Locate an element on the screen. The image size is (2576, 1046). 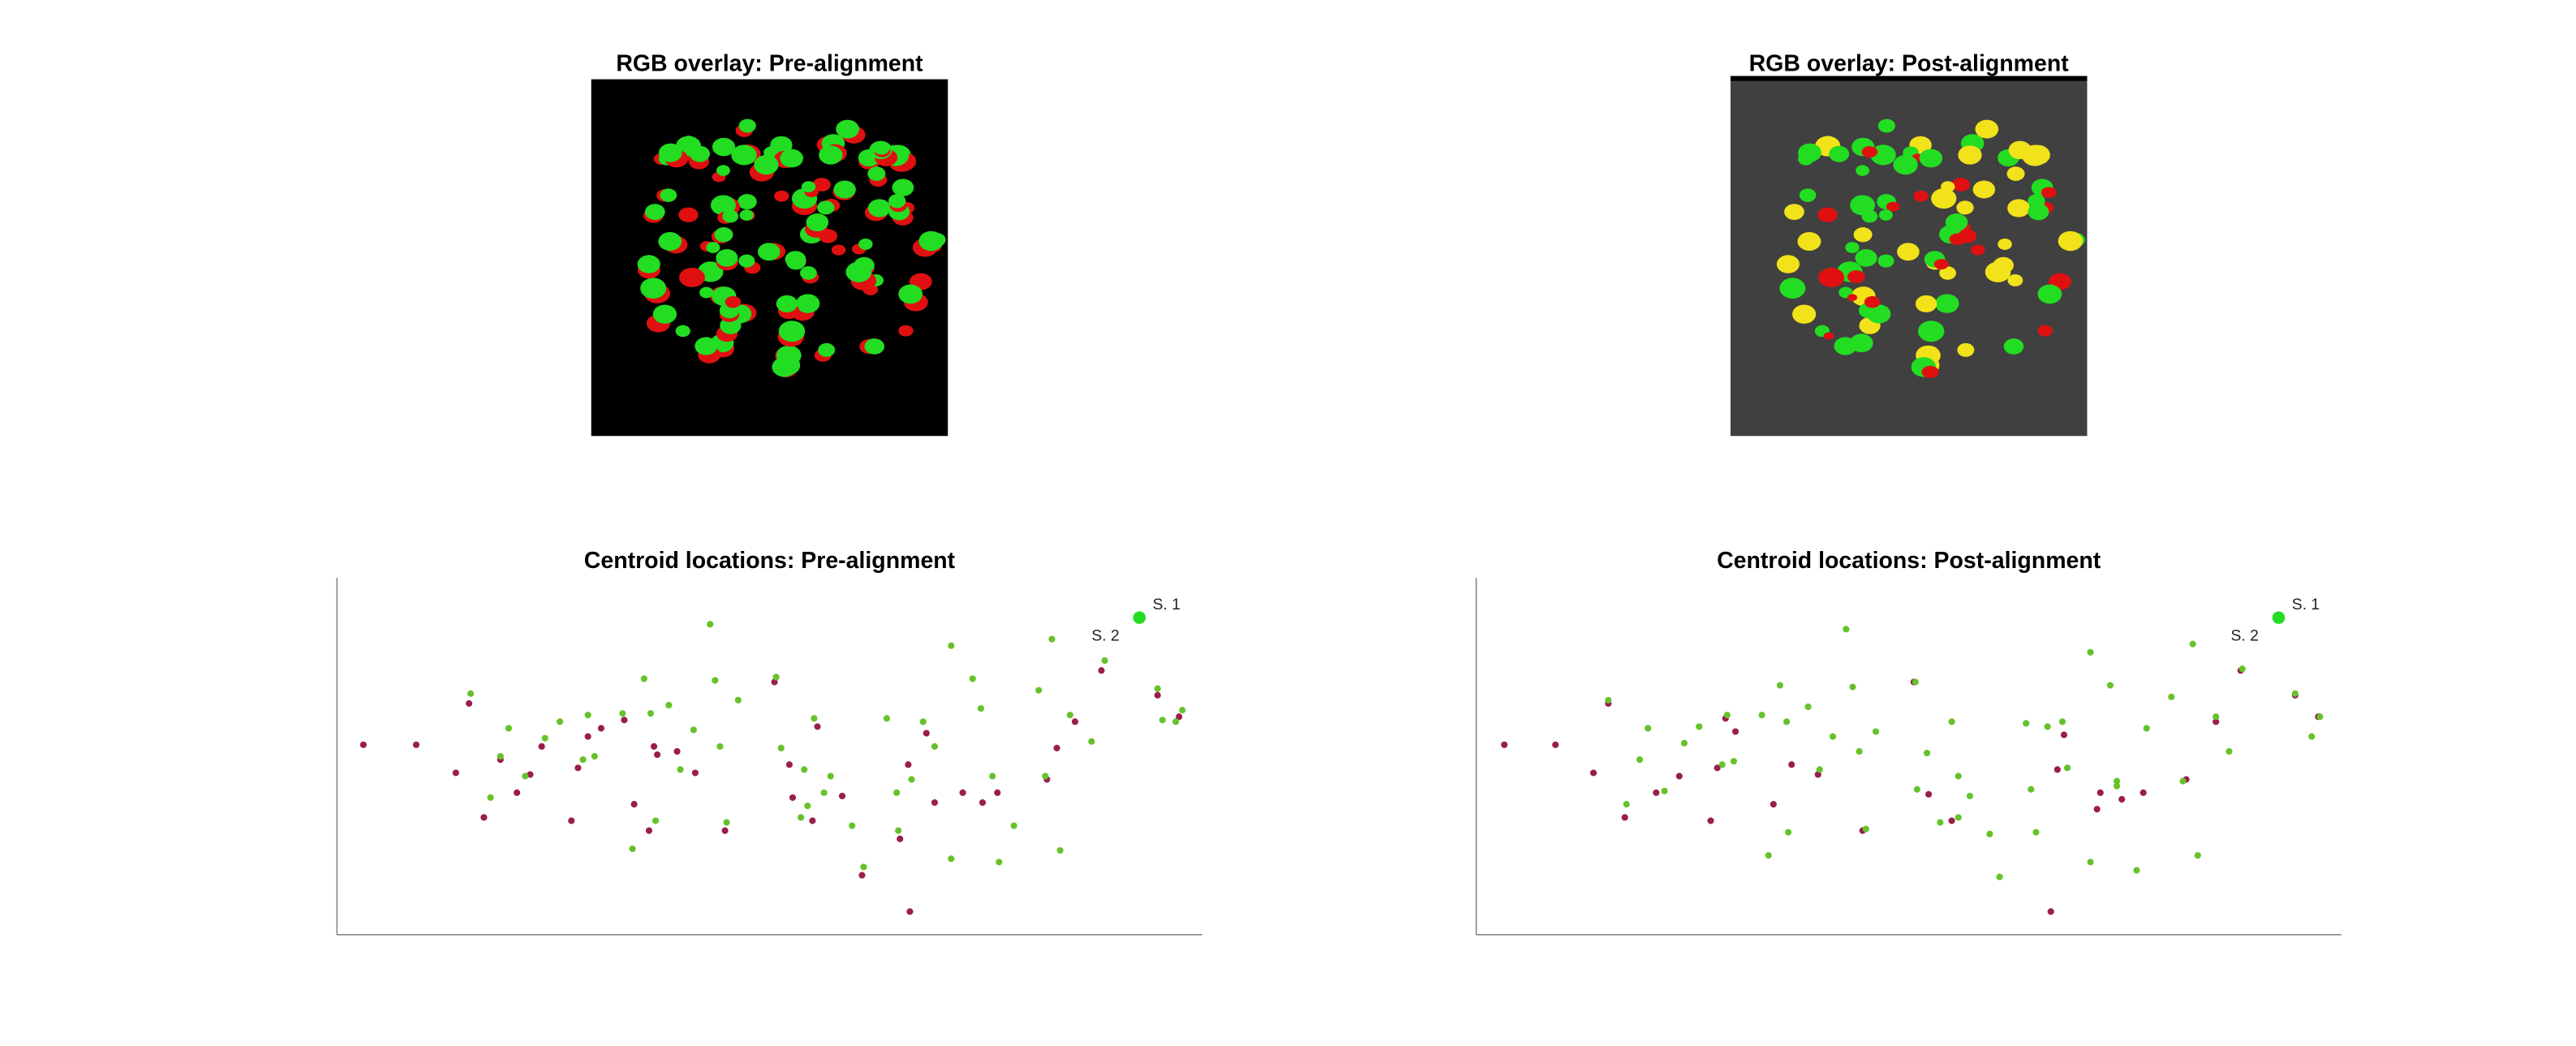
image-top-edge is located at coordinates (1909, 78).